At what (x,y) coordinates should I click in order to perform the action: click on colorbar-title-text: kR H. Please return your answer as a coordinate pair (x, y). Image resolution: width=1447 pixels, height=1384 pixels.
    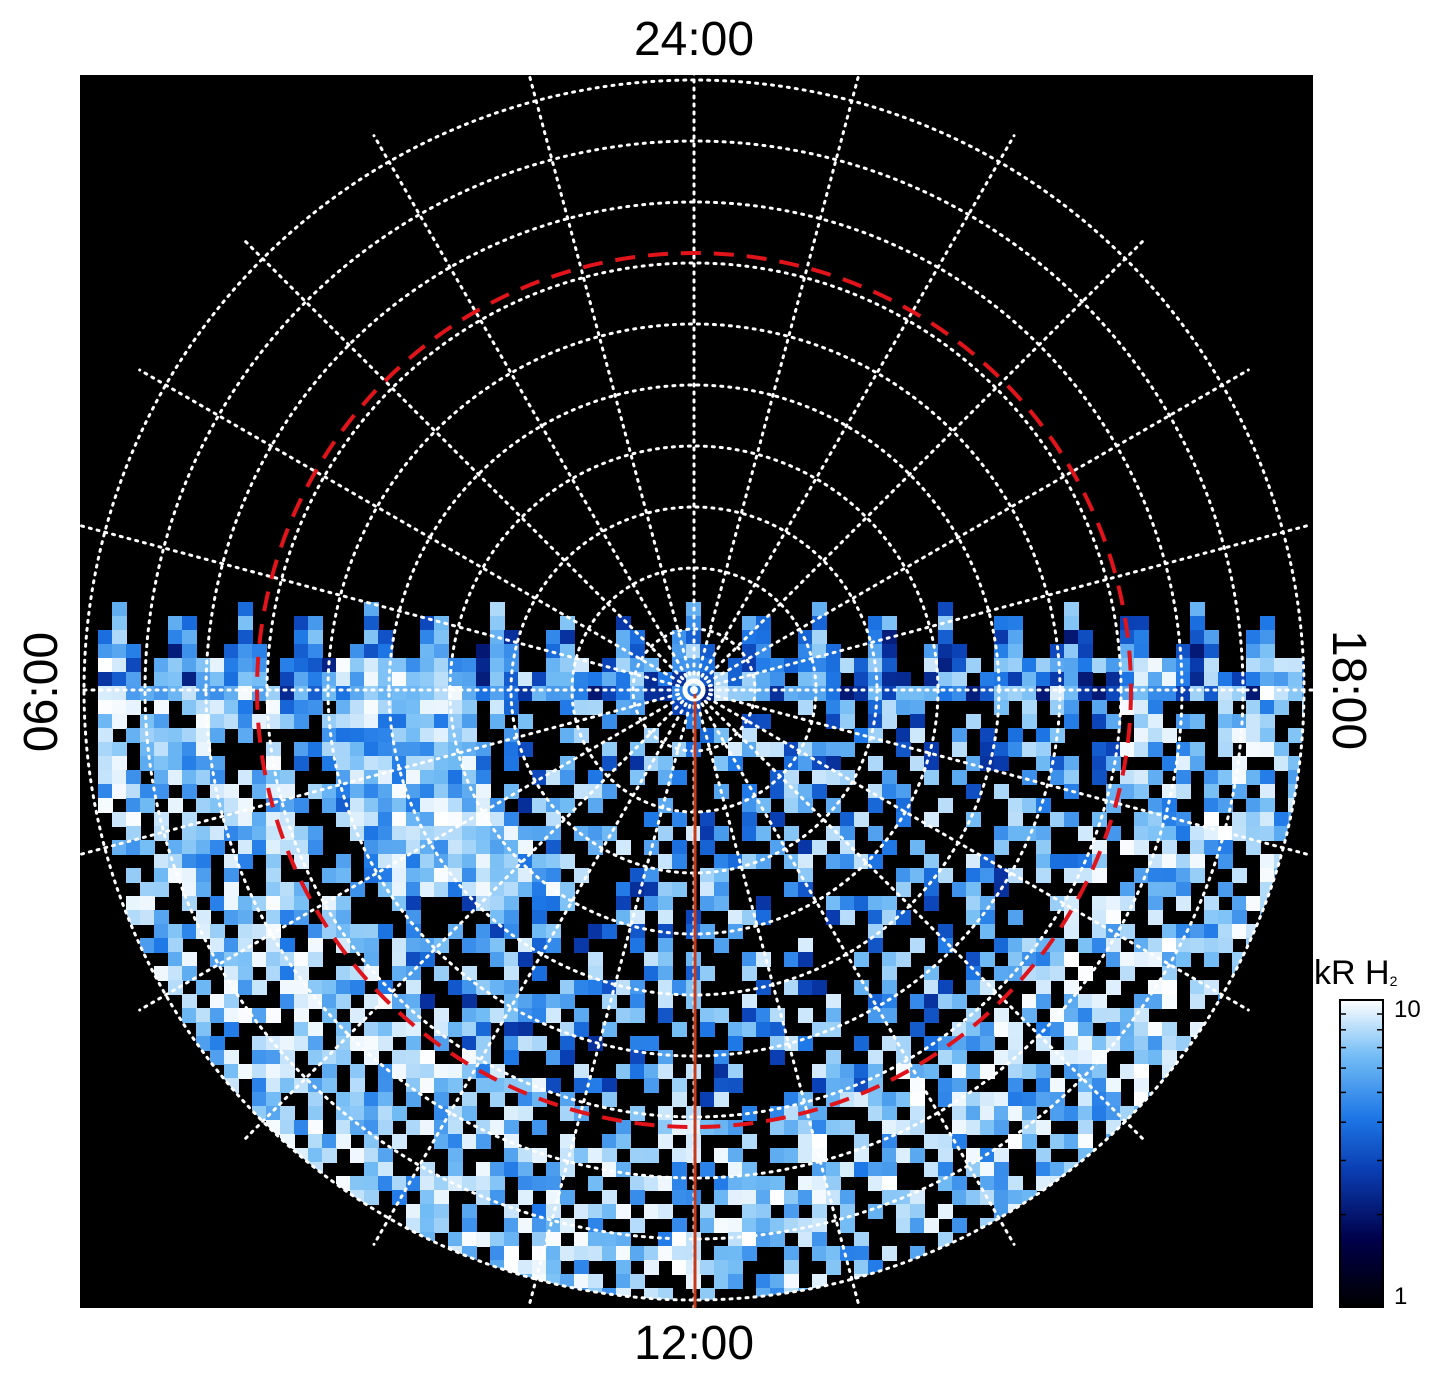
    Looking at the image, I should click on (1352, 973).